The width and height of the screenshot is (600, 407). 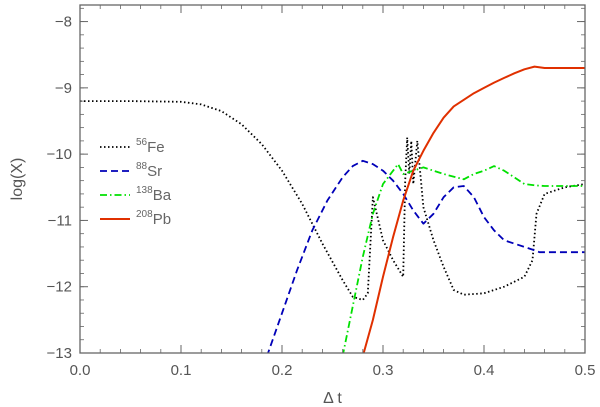 What do you see at coordinates (80, 370) in the screenshot?
I see `x-tick-label: 0.0` at bounding box center [80, 370].